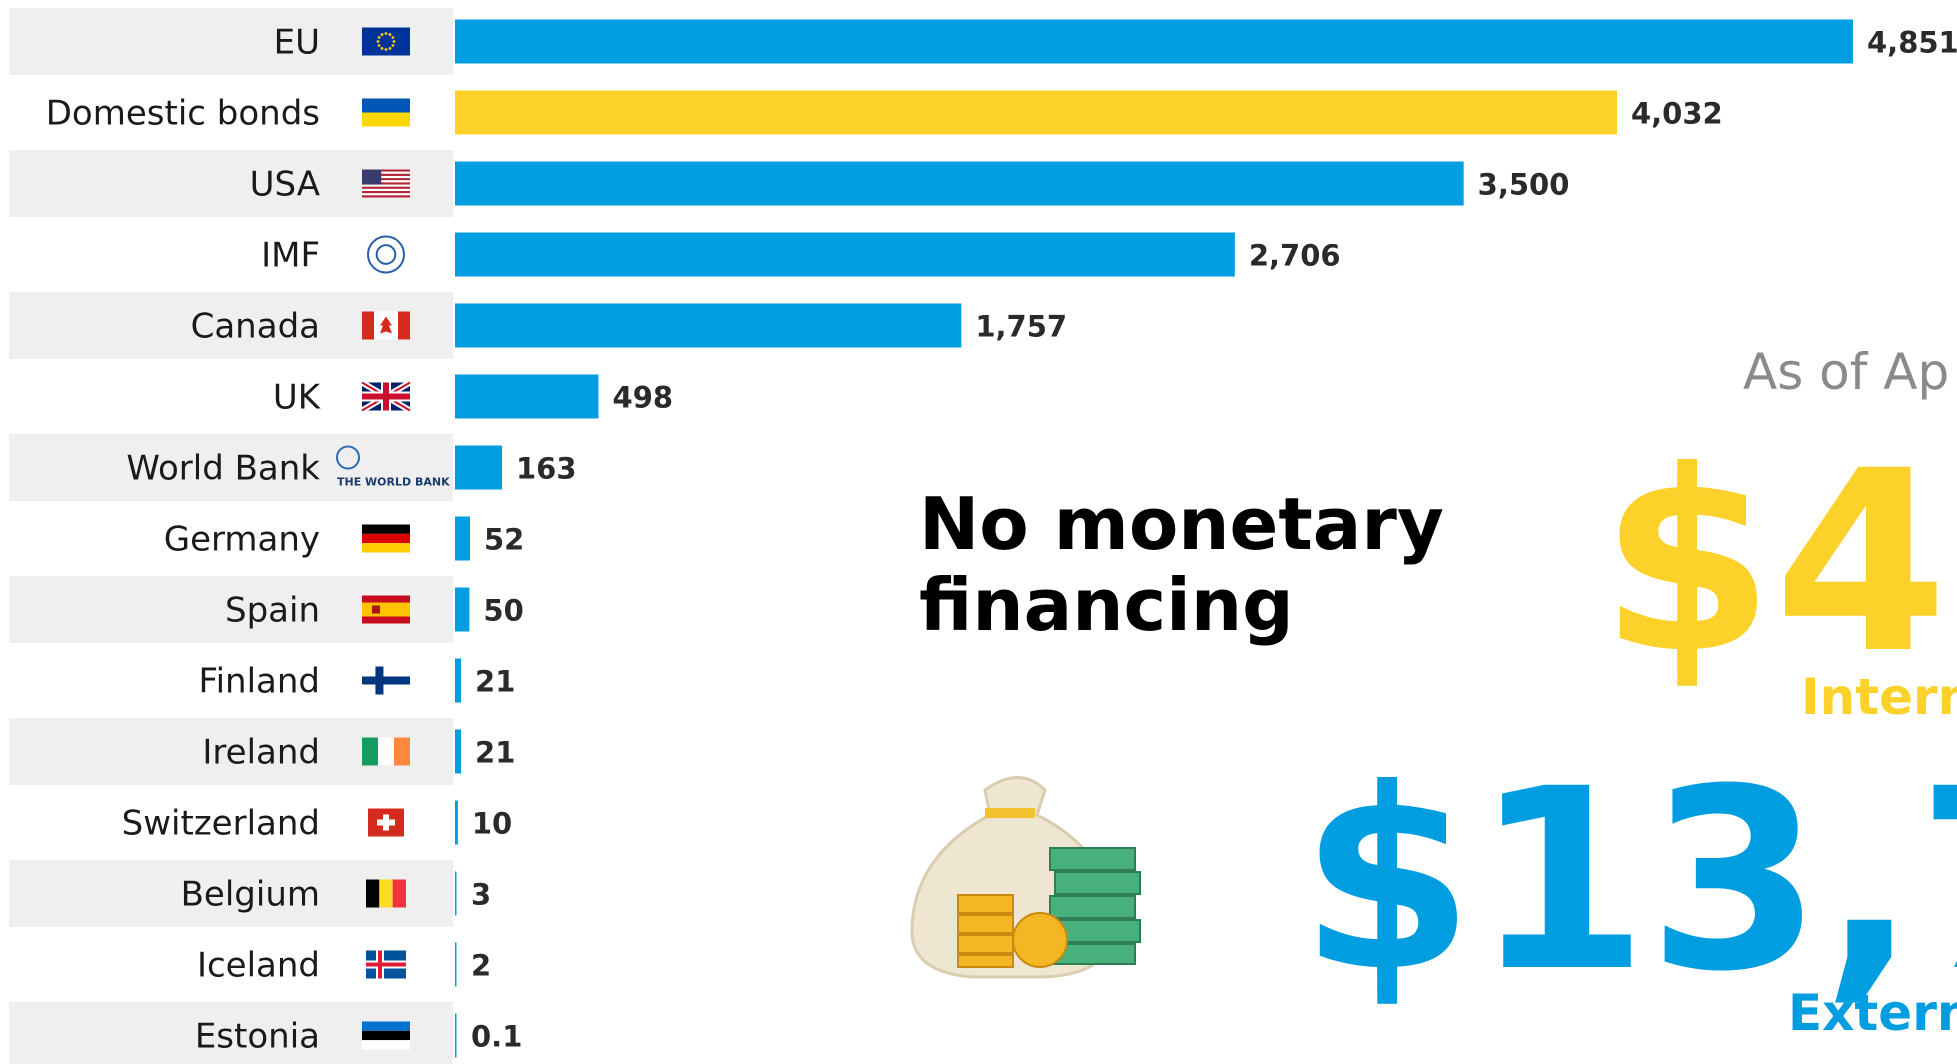 This screenshot has width=1957, height=1064. What do you see at coordinates (1524, 185) in the screenshot?
I see `value-label: 3,500` at bounding box center [1524, 185].